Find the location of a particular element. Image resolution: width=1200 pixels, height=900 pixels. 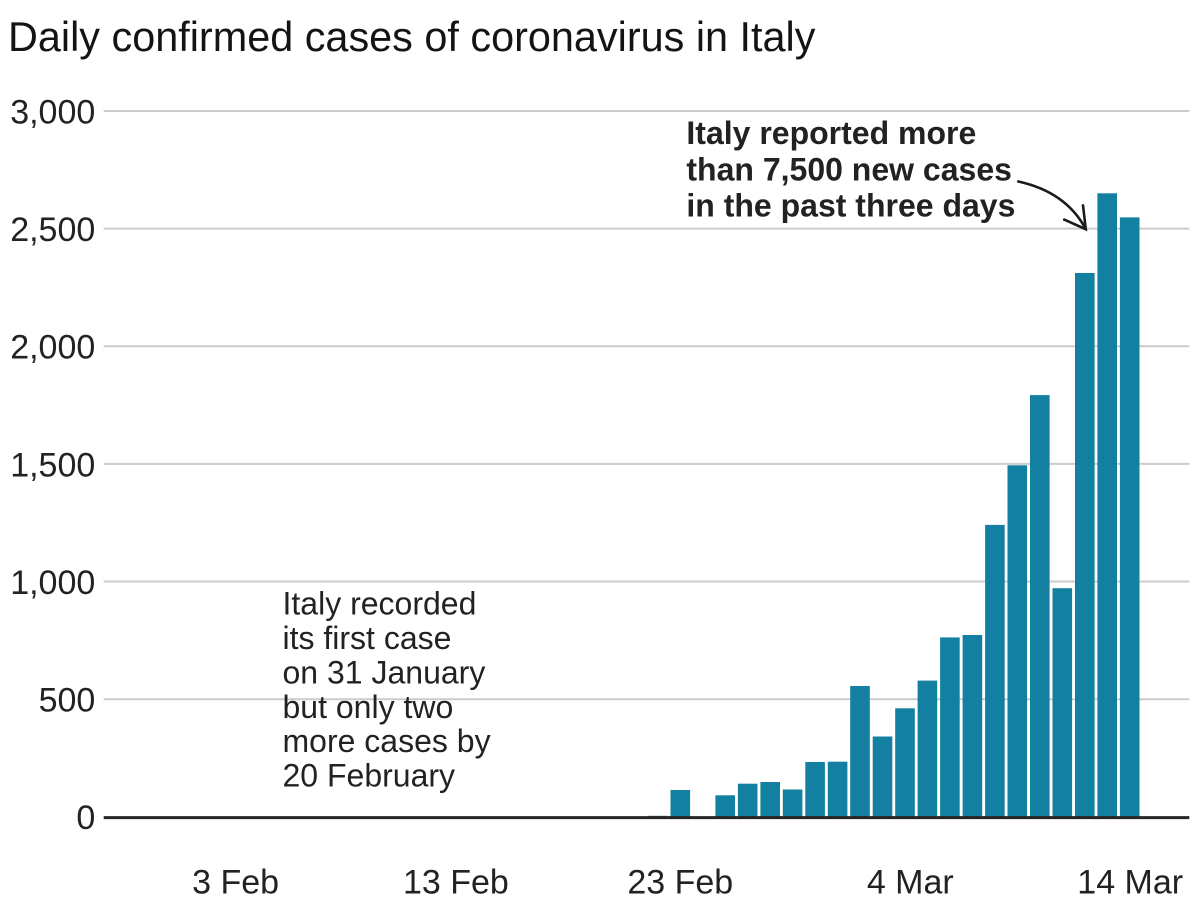

svg-text: than 7,500 new cases is located at coordinates (849, 169).